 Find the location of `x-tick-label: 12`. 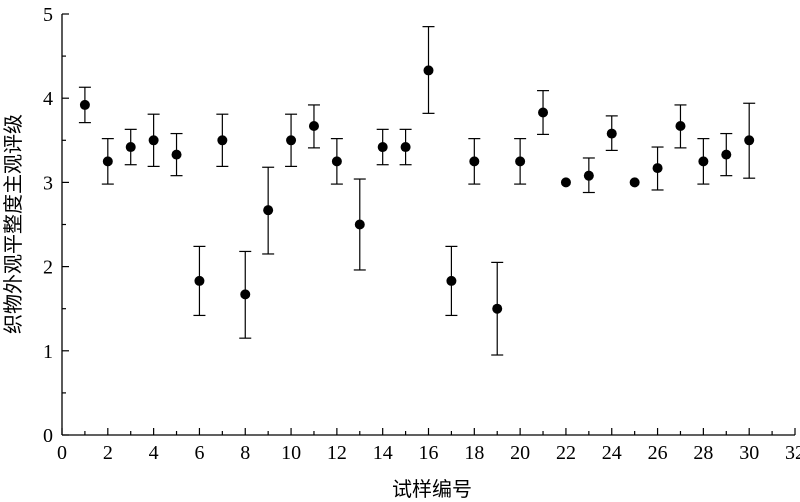

x-tick-label: 12 is located at coordinates (337, 453).